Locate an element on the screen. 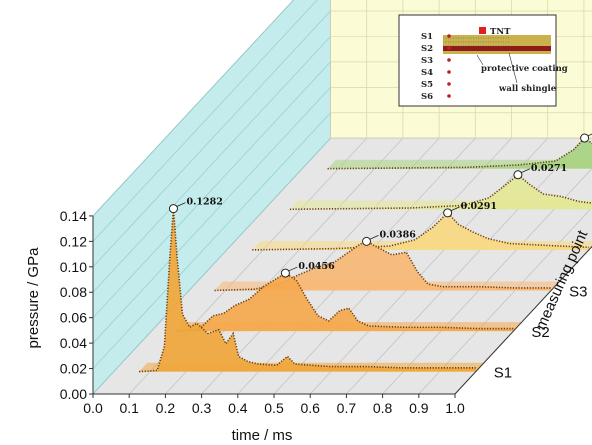  series-area-s2 is located at coordinates (345, 302).